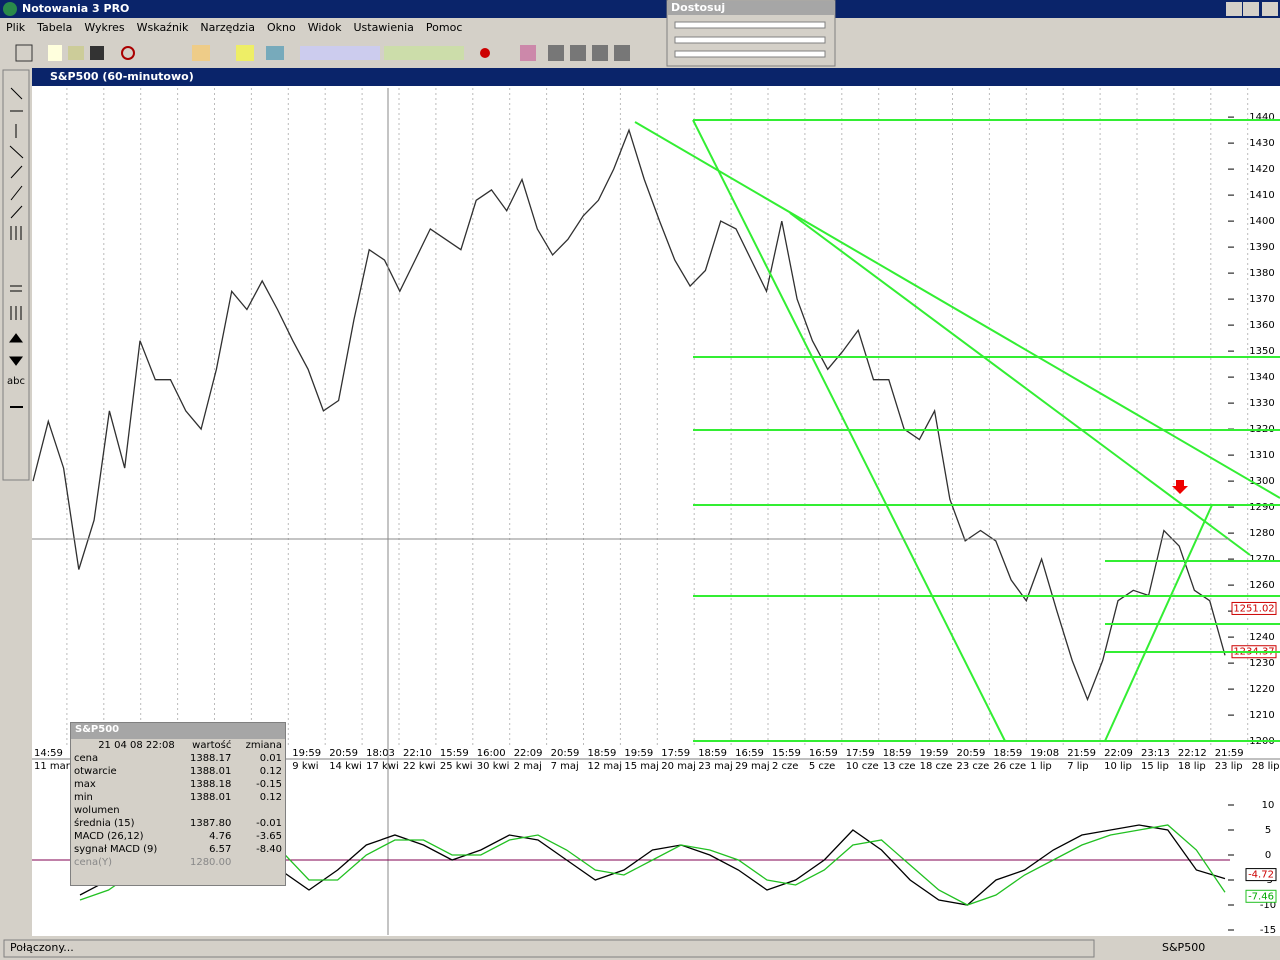 Image resolution: width=1280 pixels, height=960 pixels. What do you see at coordinates (1044, 753) in the screenshot?
I see `x-time-label: 19:08` at bounding box center [1044, 753].